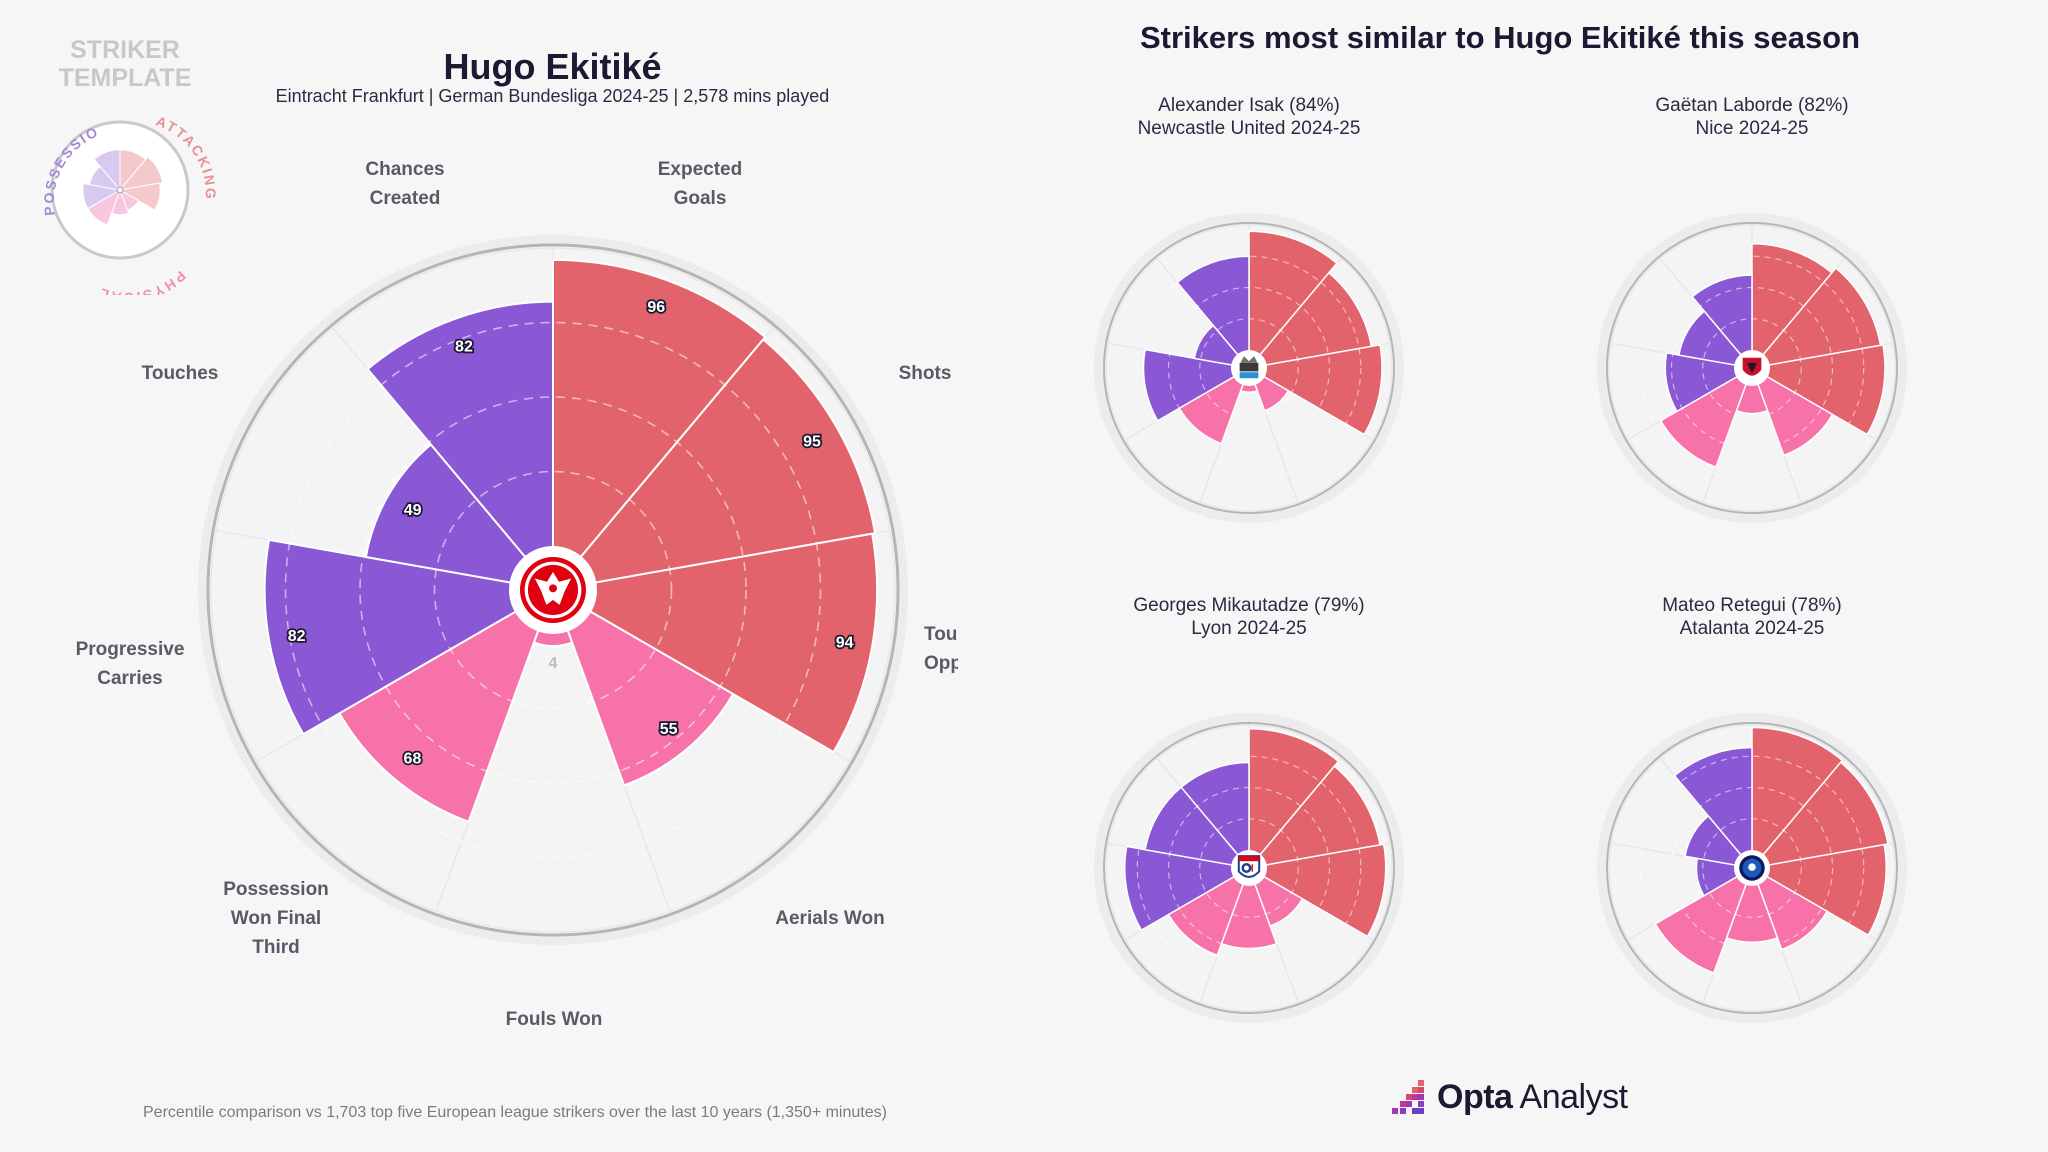  What do you see at coordinates (123, 200) in the screenshot?
I see `template-legend-radar: POSSESSION ATTACKING PHYSICAL` at bounding box center [123, 200].